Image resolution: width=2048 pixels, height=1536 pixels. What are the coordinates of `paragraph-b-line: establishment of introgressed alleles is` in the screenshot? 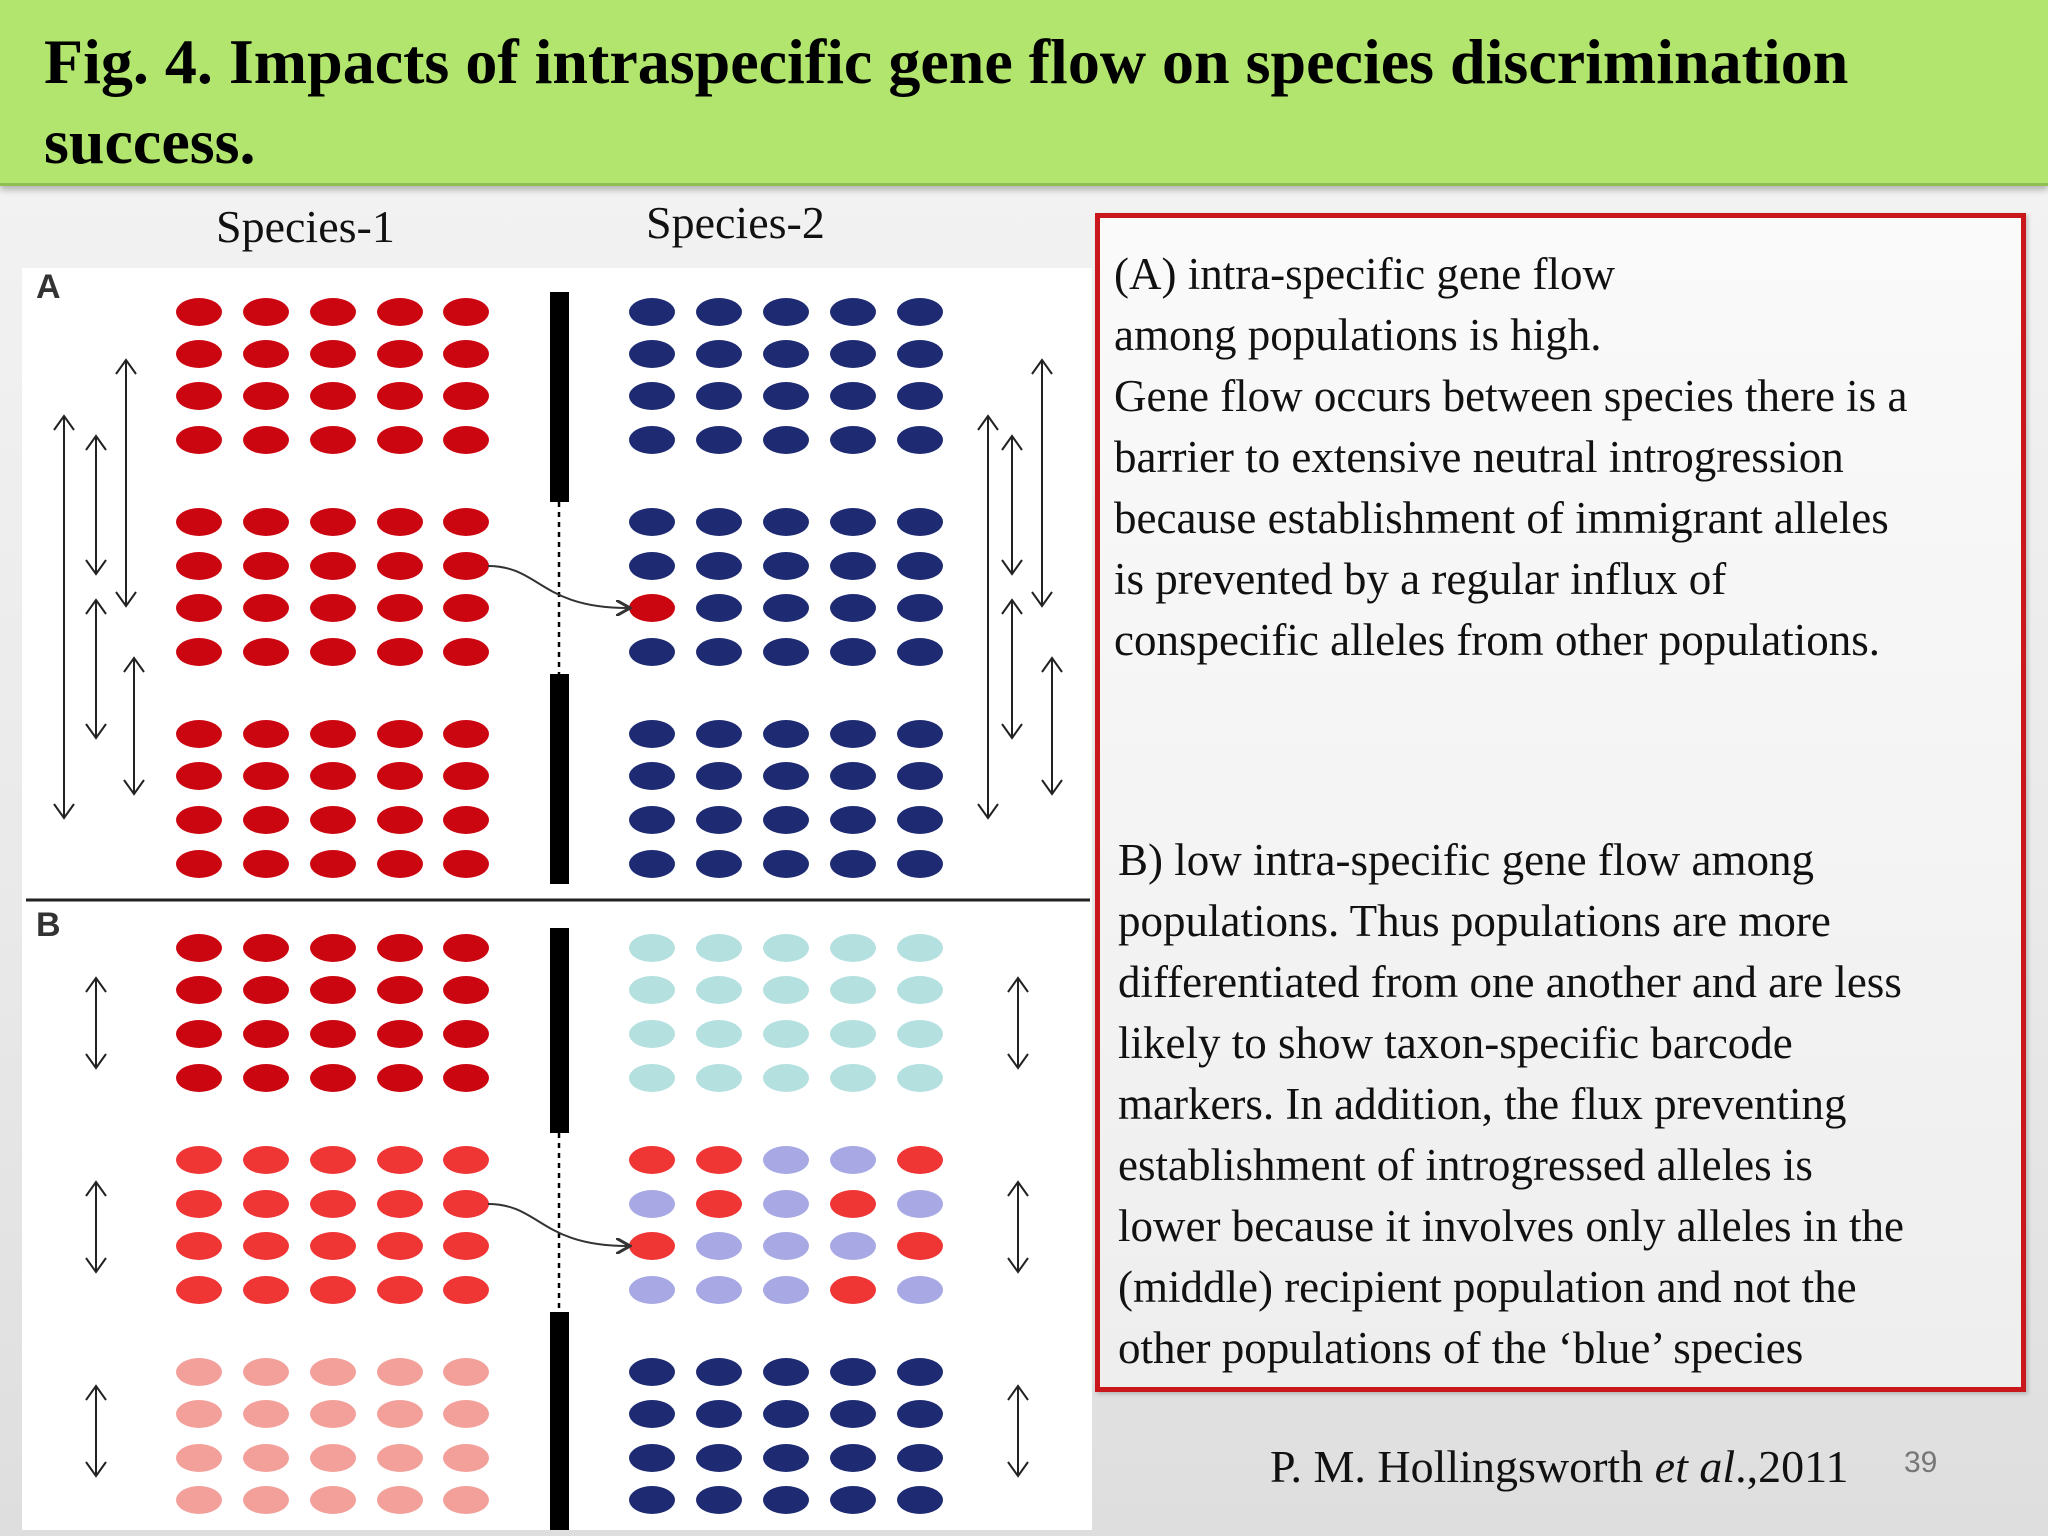 It's located at (1465, 1165).